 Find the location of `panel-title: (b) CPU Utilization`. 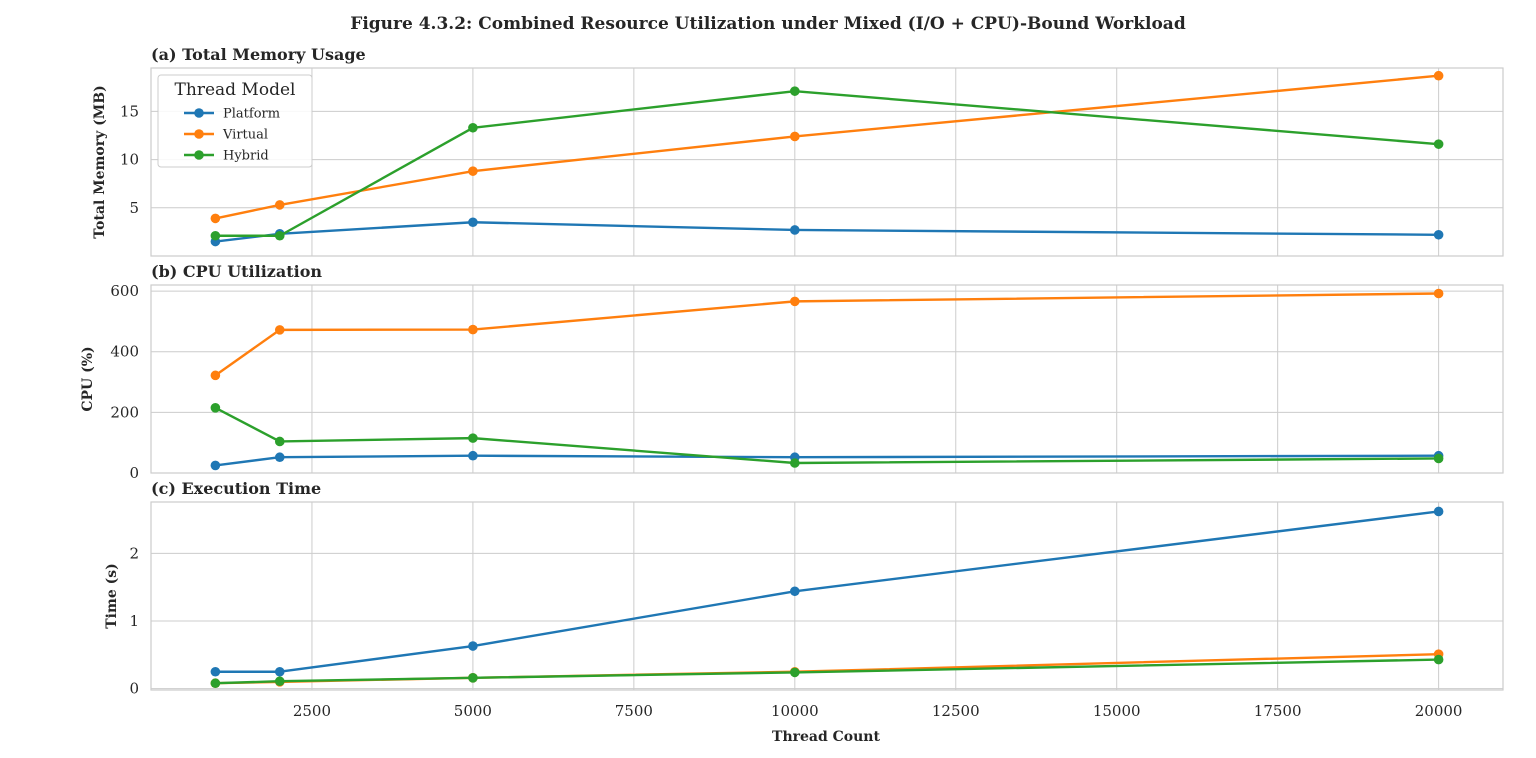

panel-title: (b) CPU Utilization is located at coordinates (236, 271).